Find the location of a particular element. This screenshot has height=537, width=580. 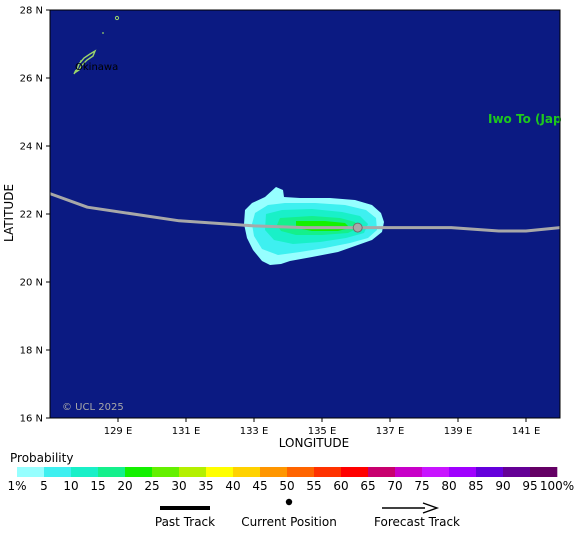

colorbar-label: 70 is located at coordinates (394, 486).